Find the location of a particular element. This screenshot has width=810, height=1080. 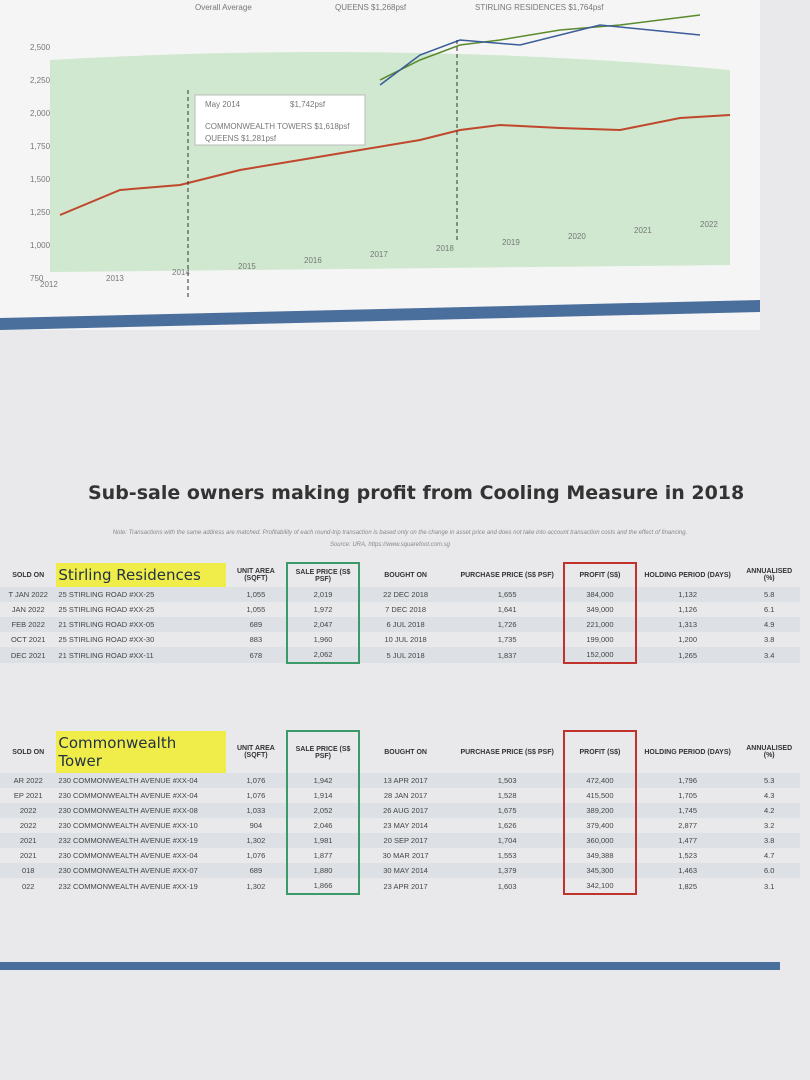

table-cell: 20 SEP 2017 is located at coordinates (405, 840).